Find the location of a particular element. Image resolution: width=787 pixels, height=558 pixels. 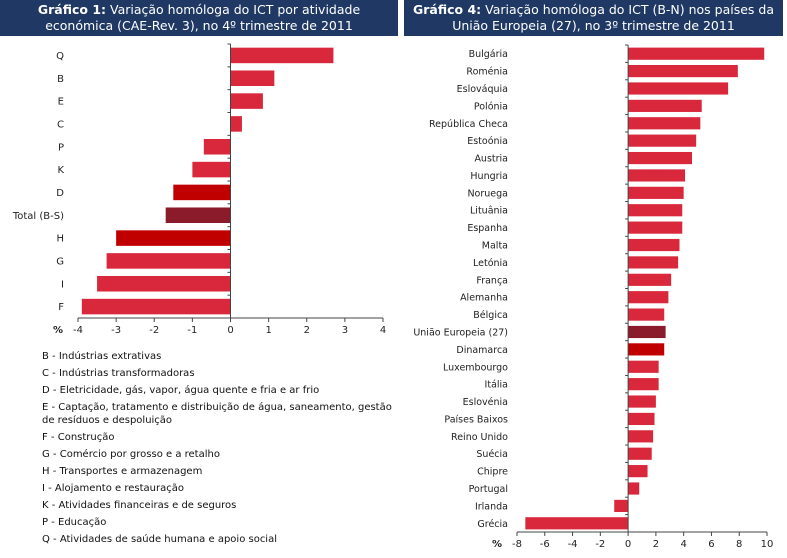

x-tick-label: 6 is located at coordinates (711, 544).